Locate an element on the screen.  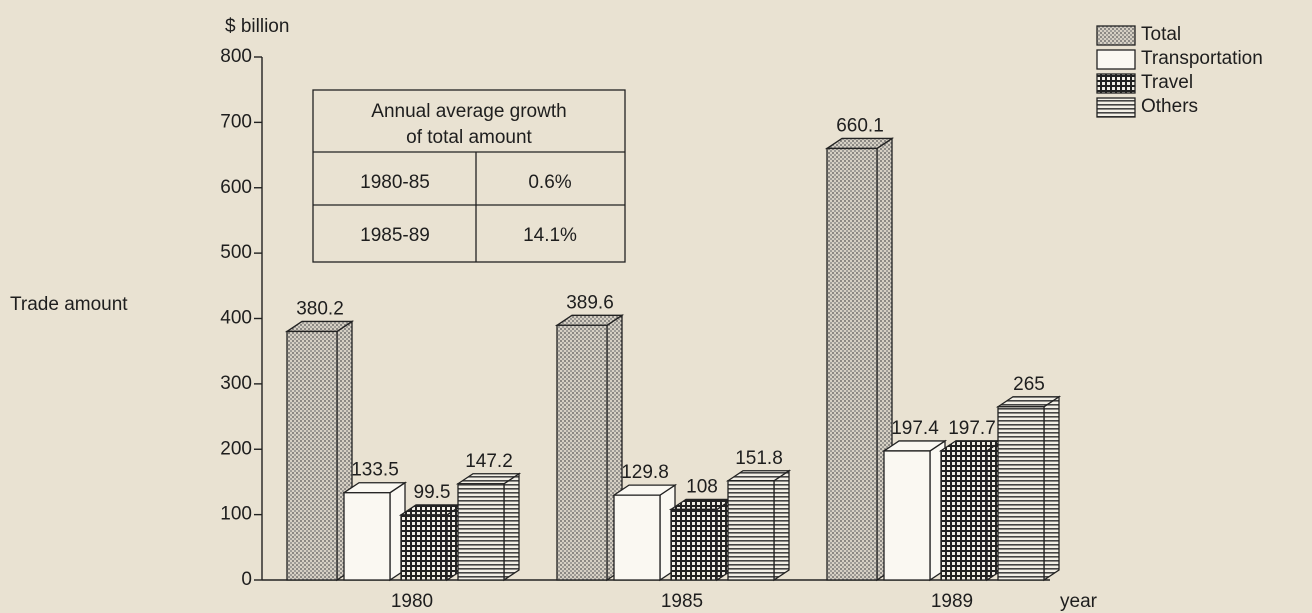
legend-label: Transportation is located at coordinates (1202, 58).